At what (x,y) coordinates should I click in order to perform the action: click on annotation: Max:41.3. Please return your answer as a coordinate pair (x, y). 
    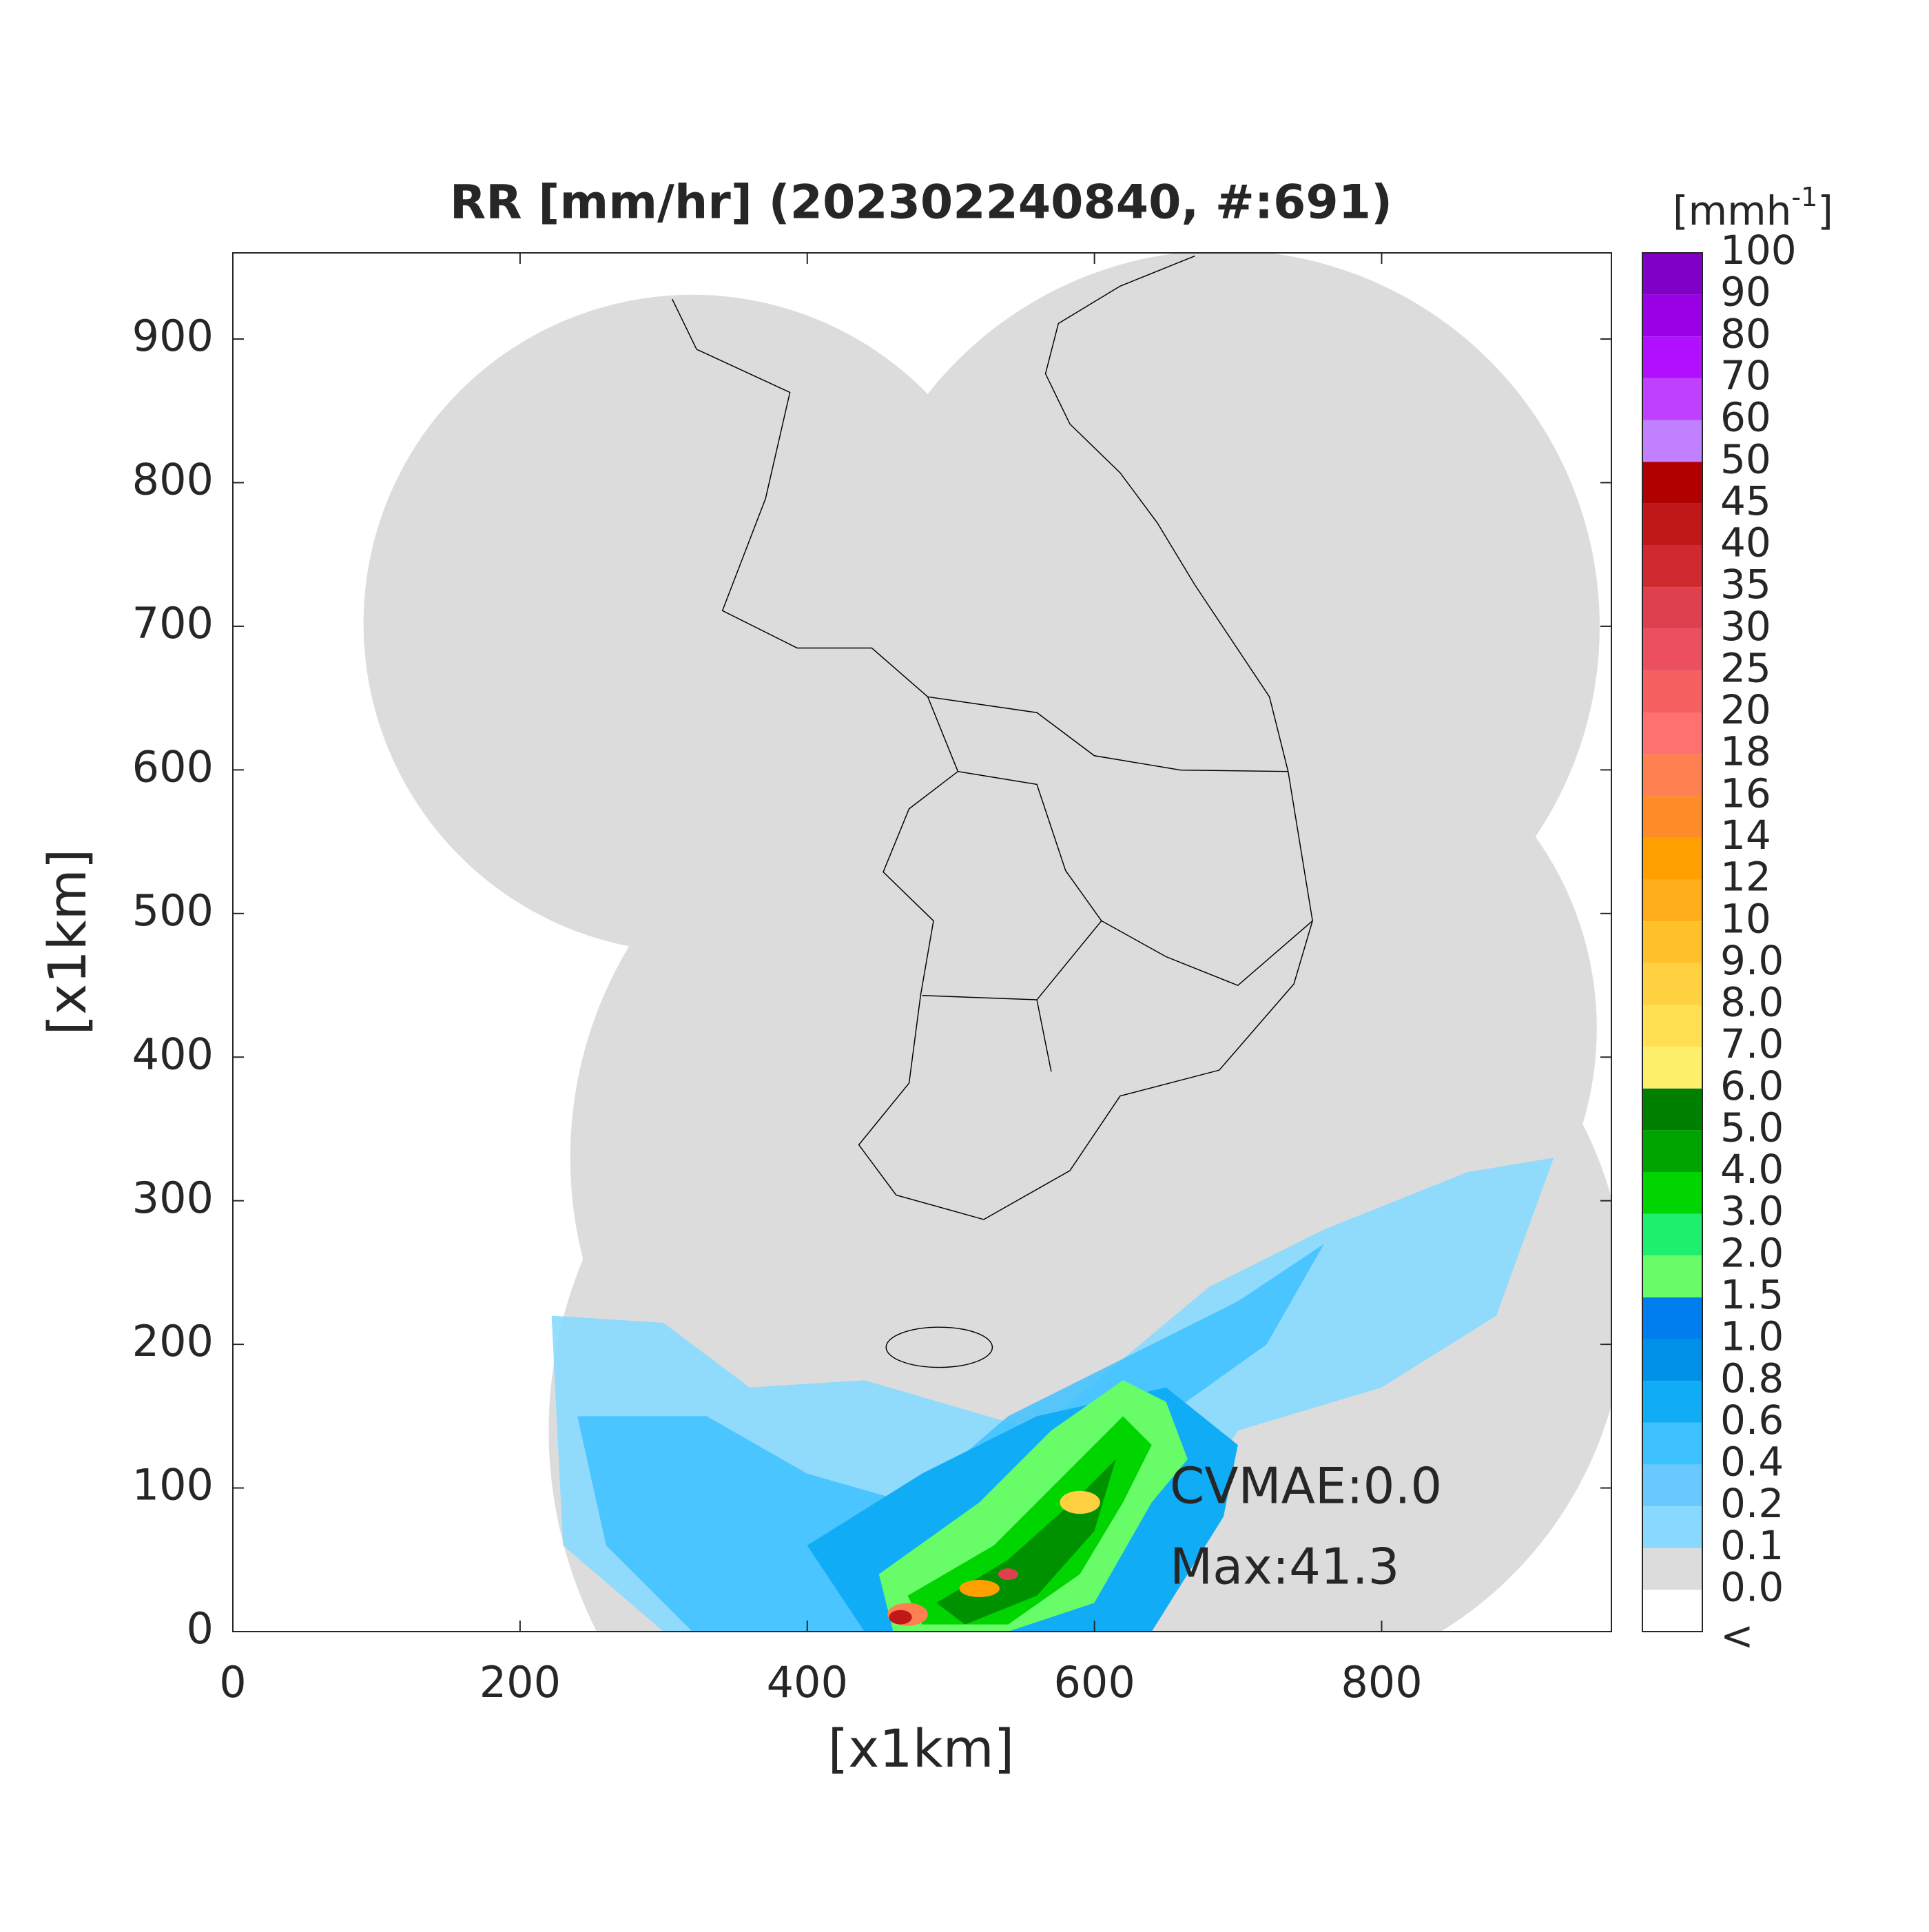
    Looking at the image, I should click on (1284, 1567).